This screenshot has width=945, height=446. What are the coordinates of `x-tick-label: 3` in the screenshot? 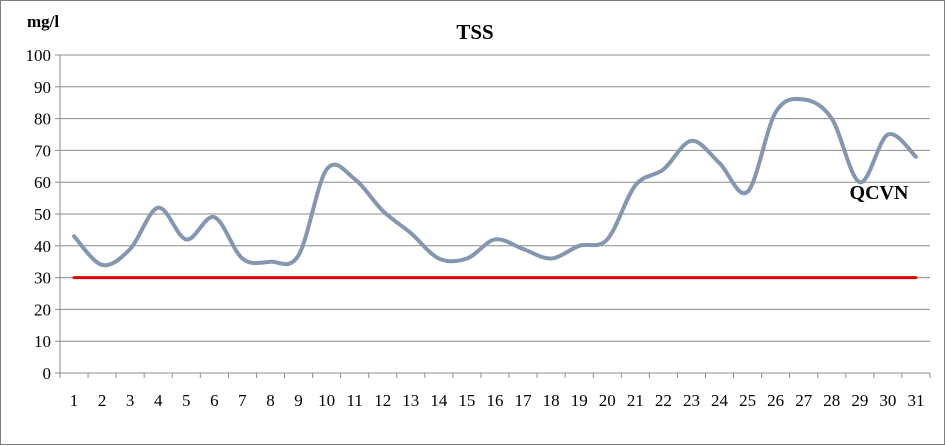 It's located at (130, 400).